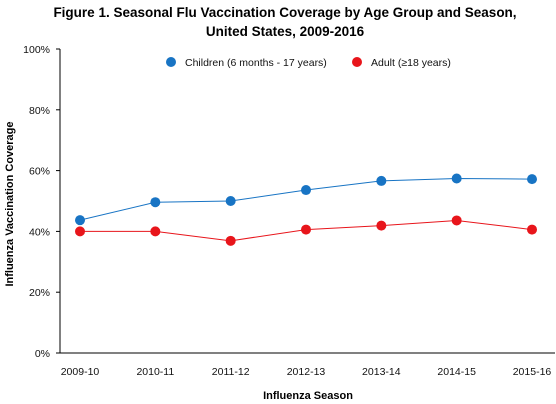 The image size is (556, 404). Describe the element at coordinates (256, 63) in the screenshot. I see `legend-label: Children (6 months - 17 years)` at that location.